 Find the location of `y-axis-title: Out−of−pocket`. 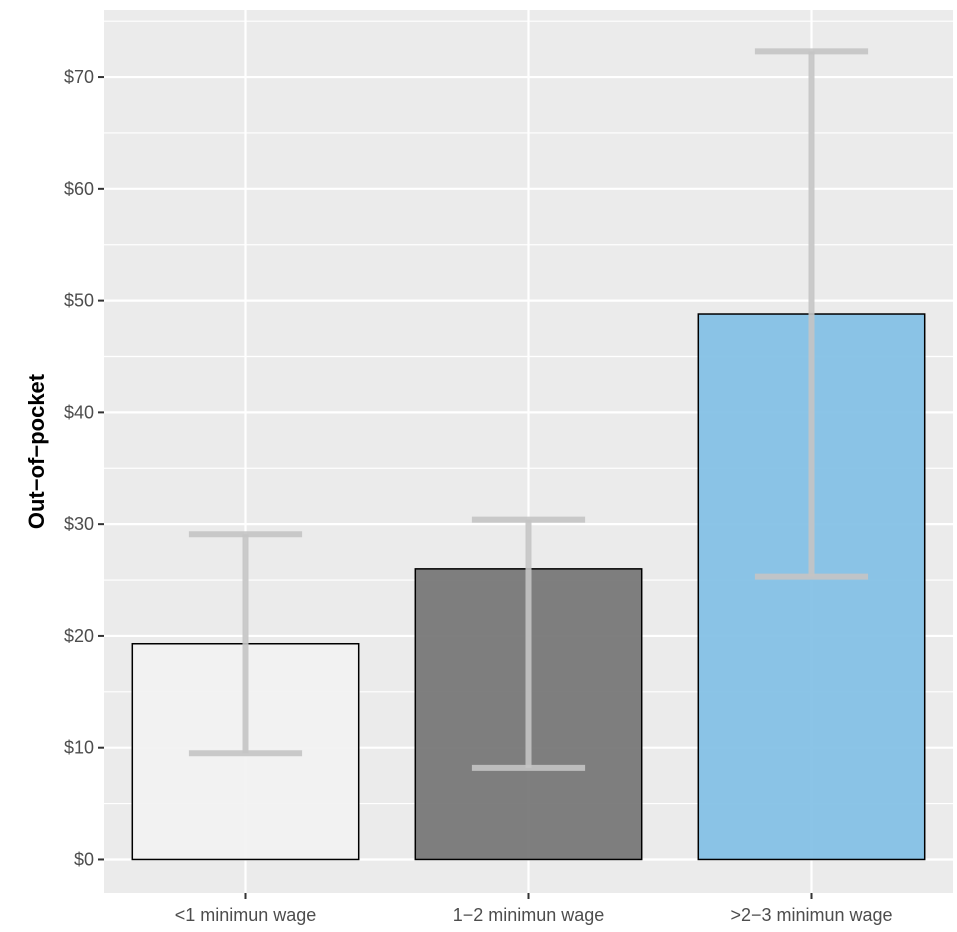

y-axis-title: Out−of−pocket is located at coordinates (36, 451).